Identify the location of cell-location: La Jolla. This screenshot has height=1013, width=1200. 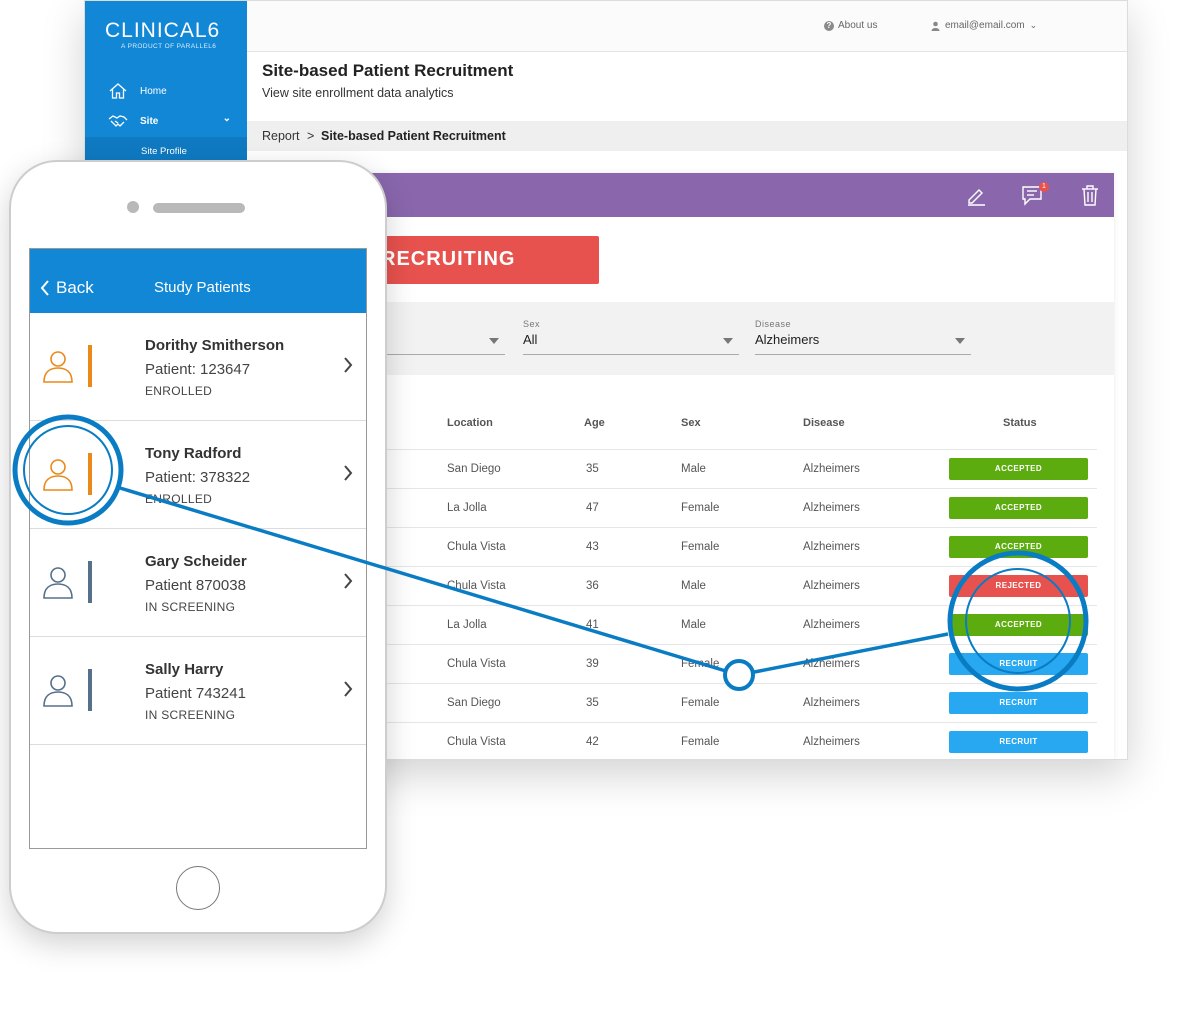
(467, 625).